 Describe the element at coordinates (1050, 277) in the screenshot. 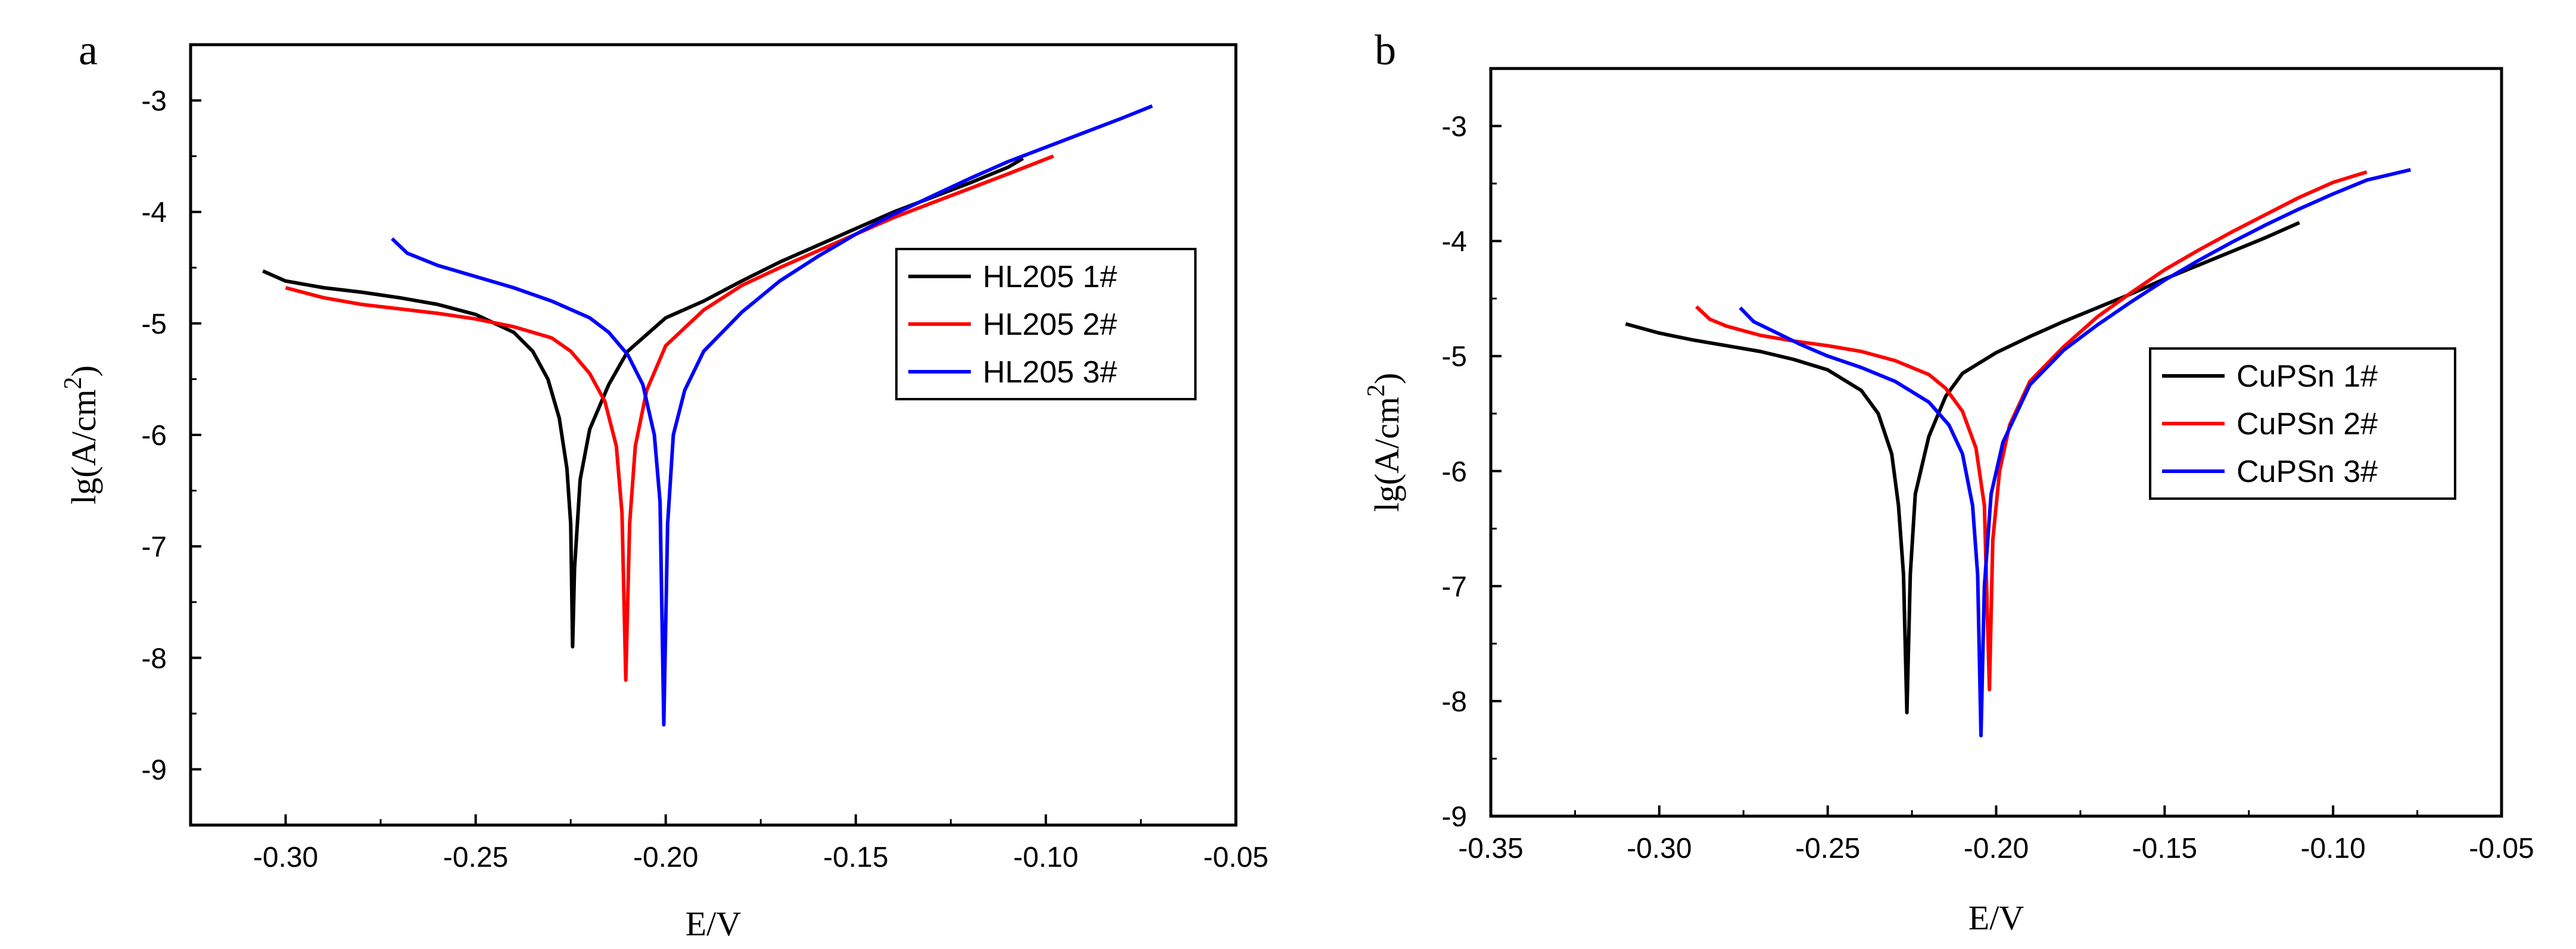

I see `legend-label: HL205 1#` at that location.